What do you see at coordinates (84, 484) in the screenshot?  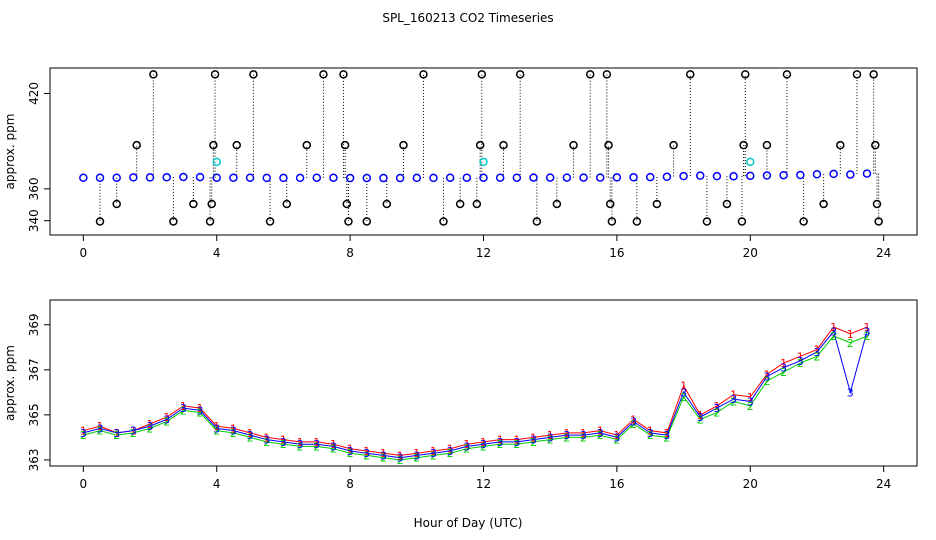 I see `x-tick-label: 0` at bounding box center [84, 484].